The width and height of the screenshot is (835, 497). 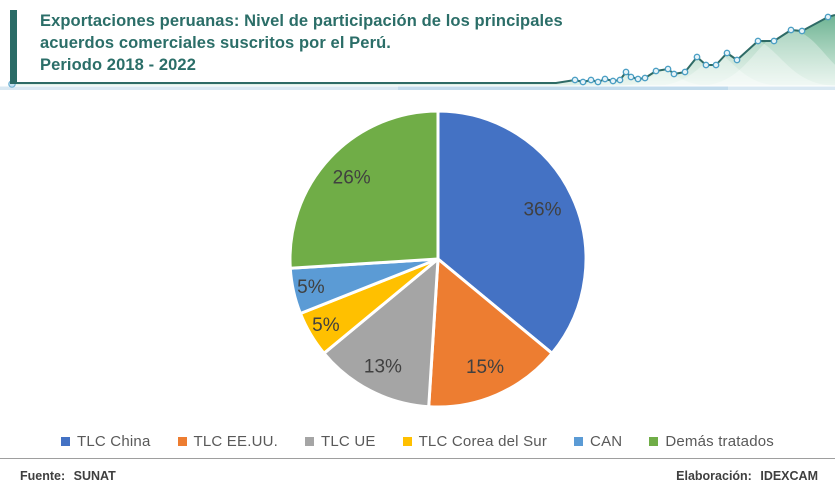 I want to click on pie-data-label: 36%, so click(x=542, y=209).